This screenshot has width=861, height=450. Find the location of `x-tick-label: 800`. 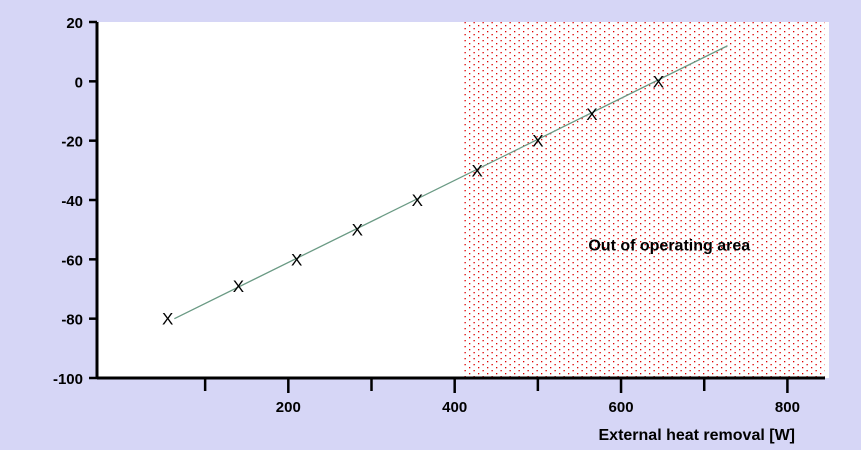

x-tick-label: 800 is located at coordinates (787, 407).